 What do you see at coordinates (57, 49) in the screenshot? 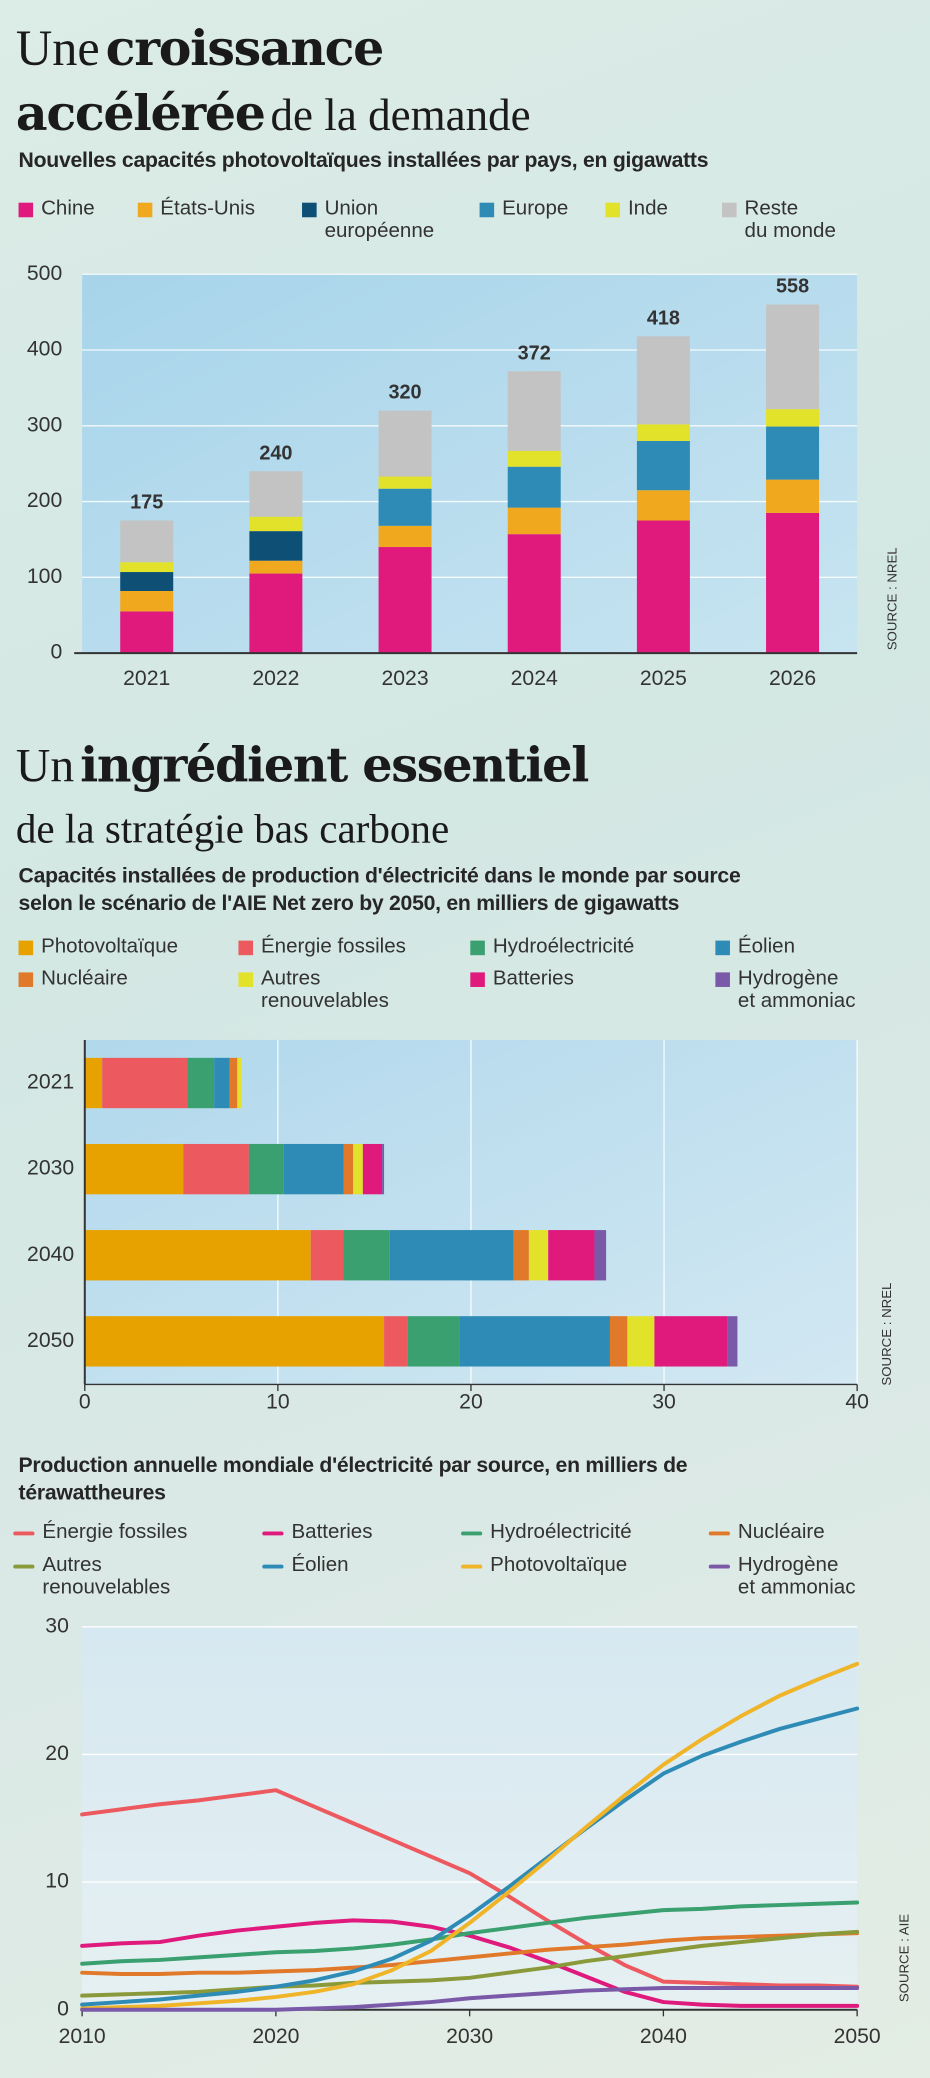
I see `title-part: Une` at bounding box center [57, 49].